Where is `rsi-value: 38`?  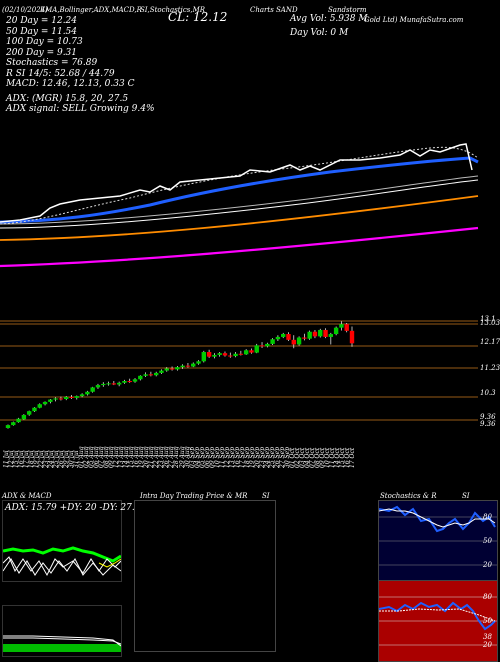
rsi-value: 38 is located at coordinates (487, 637).